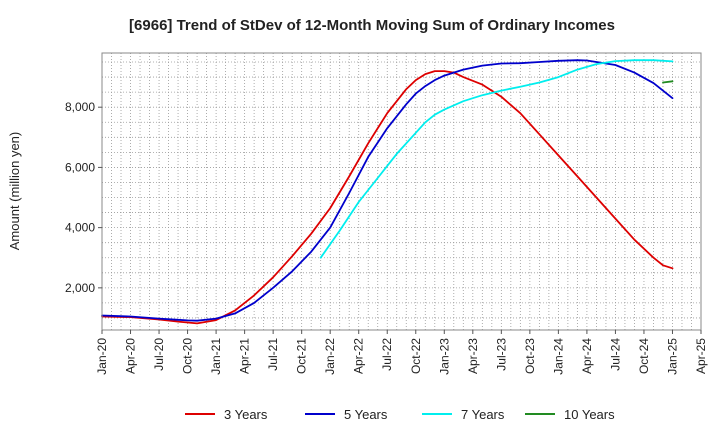 The image size is (720, 440). I want to click on x-tick-label: Jan-20, so click(102, 356).